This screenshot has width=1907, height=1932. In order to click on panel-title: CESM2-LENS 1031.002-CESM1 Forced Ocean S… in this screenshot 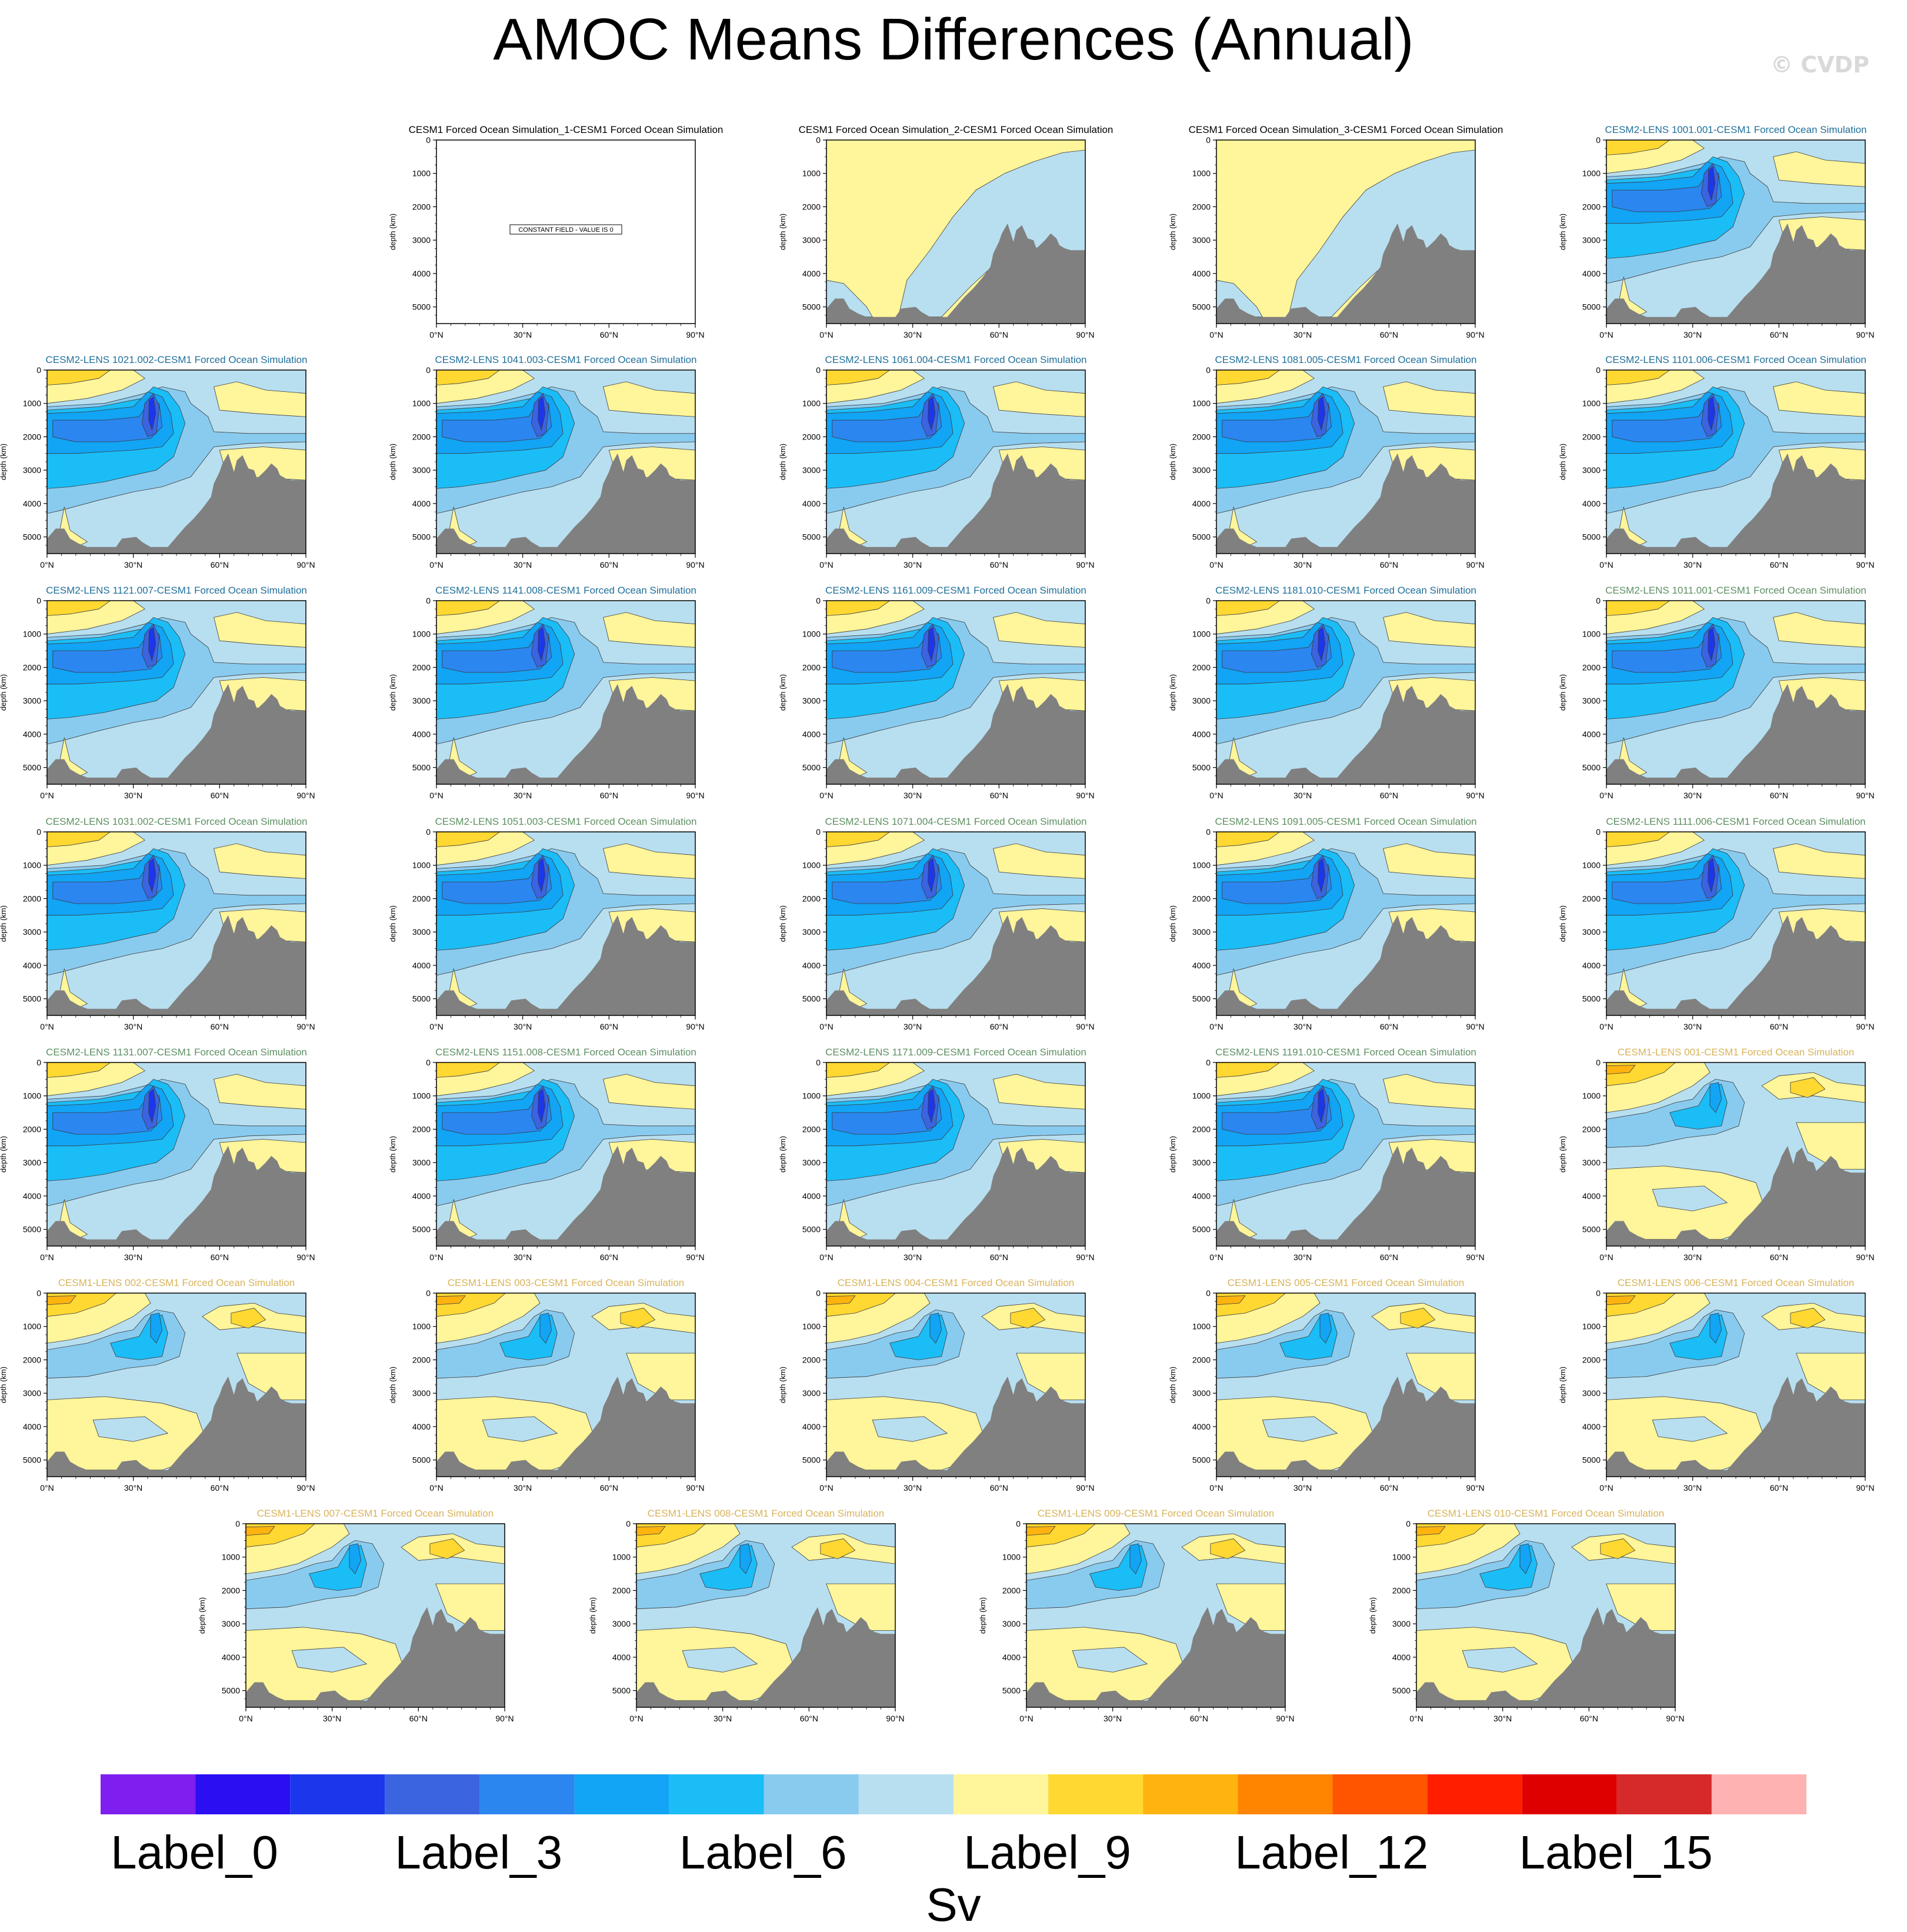, I will do `click(176, 821)`.